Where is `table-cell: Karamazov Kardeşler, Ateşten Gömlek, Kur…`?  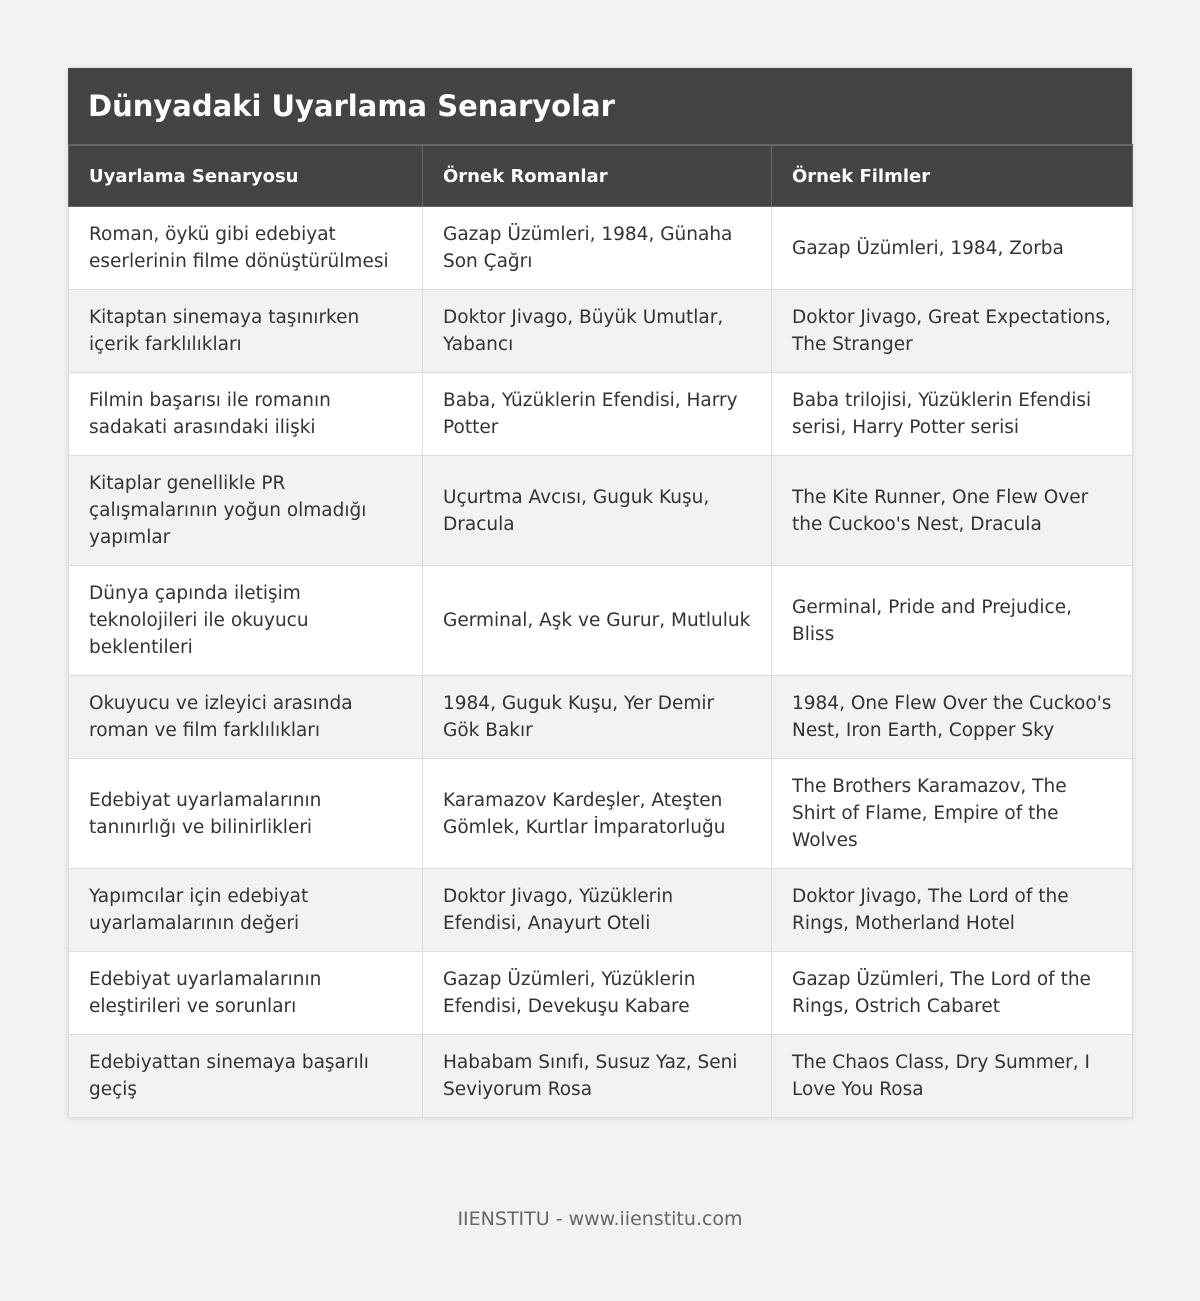
table-cell: Karamazov Kardeşler, Ateşten Gömlek, Kur… is located at coordinates (597, 813).